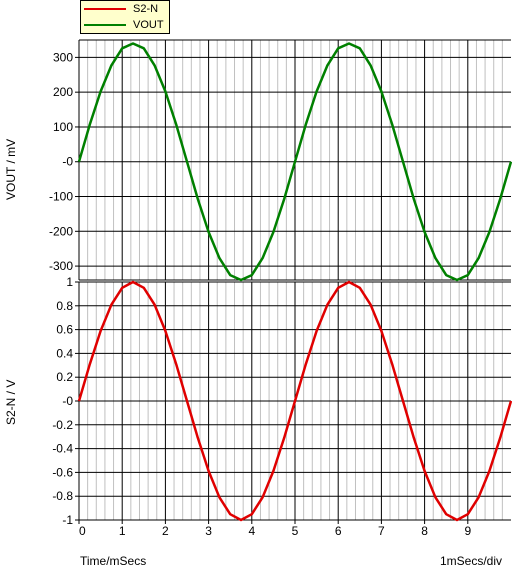 Image resolution: width=512 pixels, height=568 pixels. What do you see at coordinates (338, 531) in the screenshot?
I see `x-tick-label: 6` at bounding box center [338, 531].